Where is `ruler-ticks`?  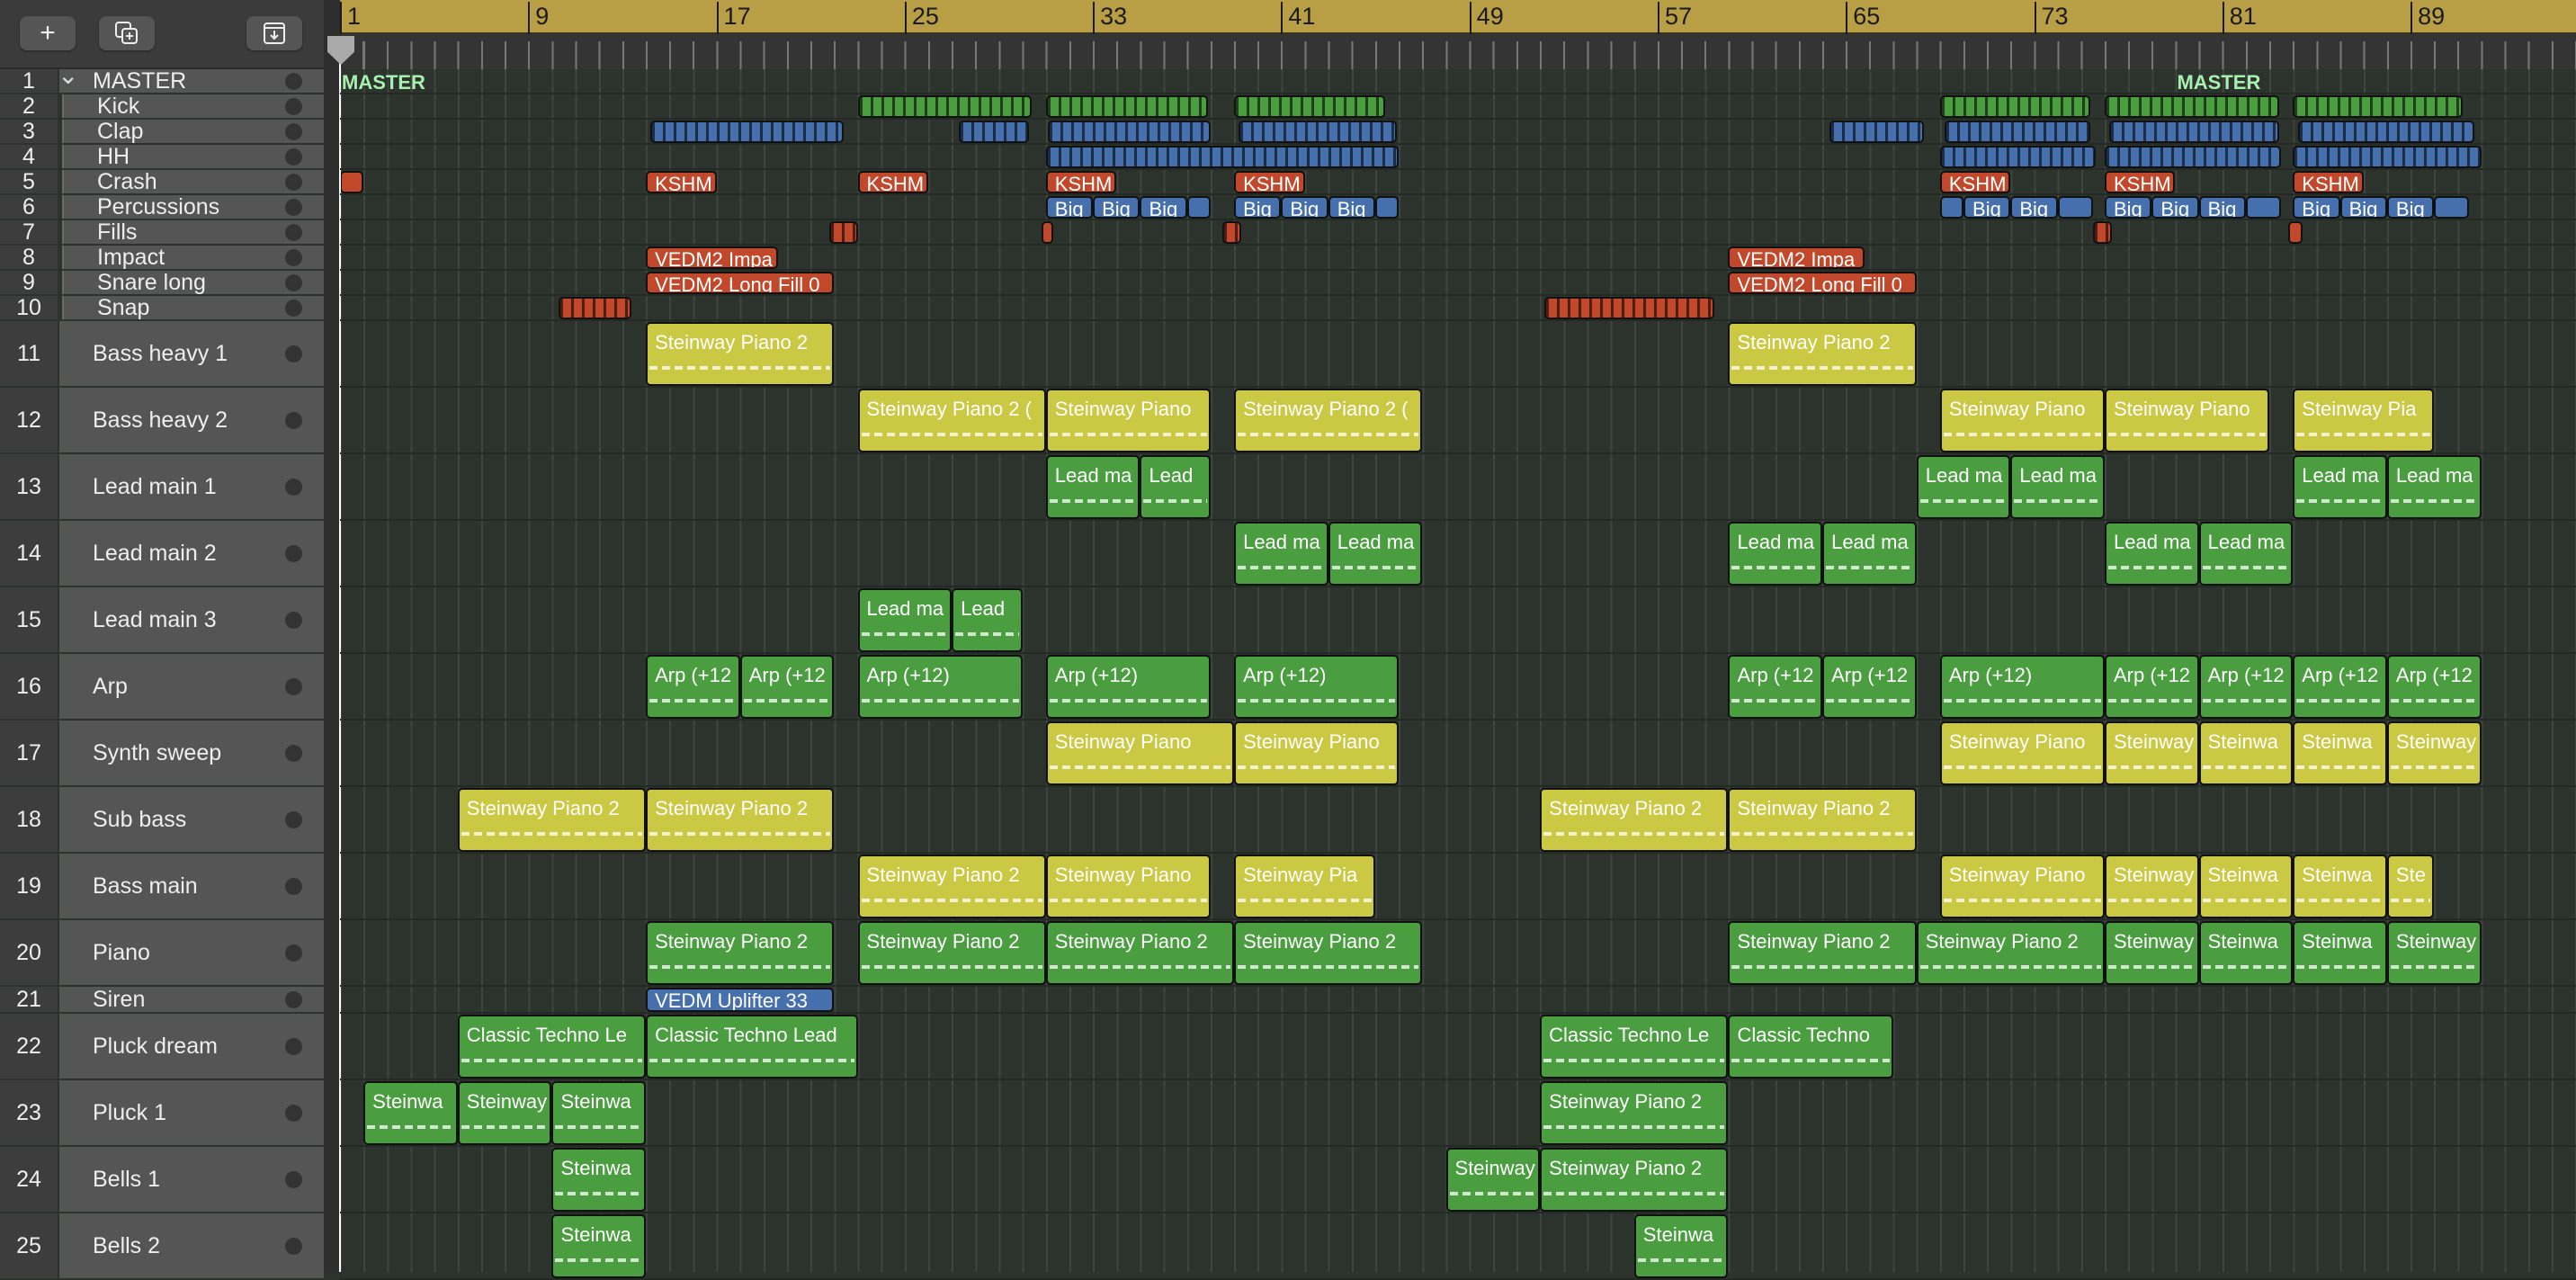 ruler-ticks is located at coordinates (1458, 51).